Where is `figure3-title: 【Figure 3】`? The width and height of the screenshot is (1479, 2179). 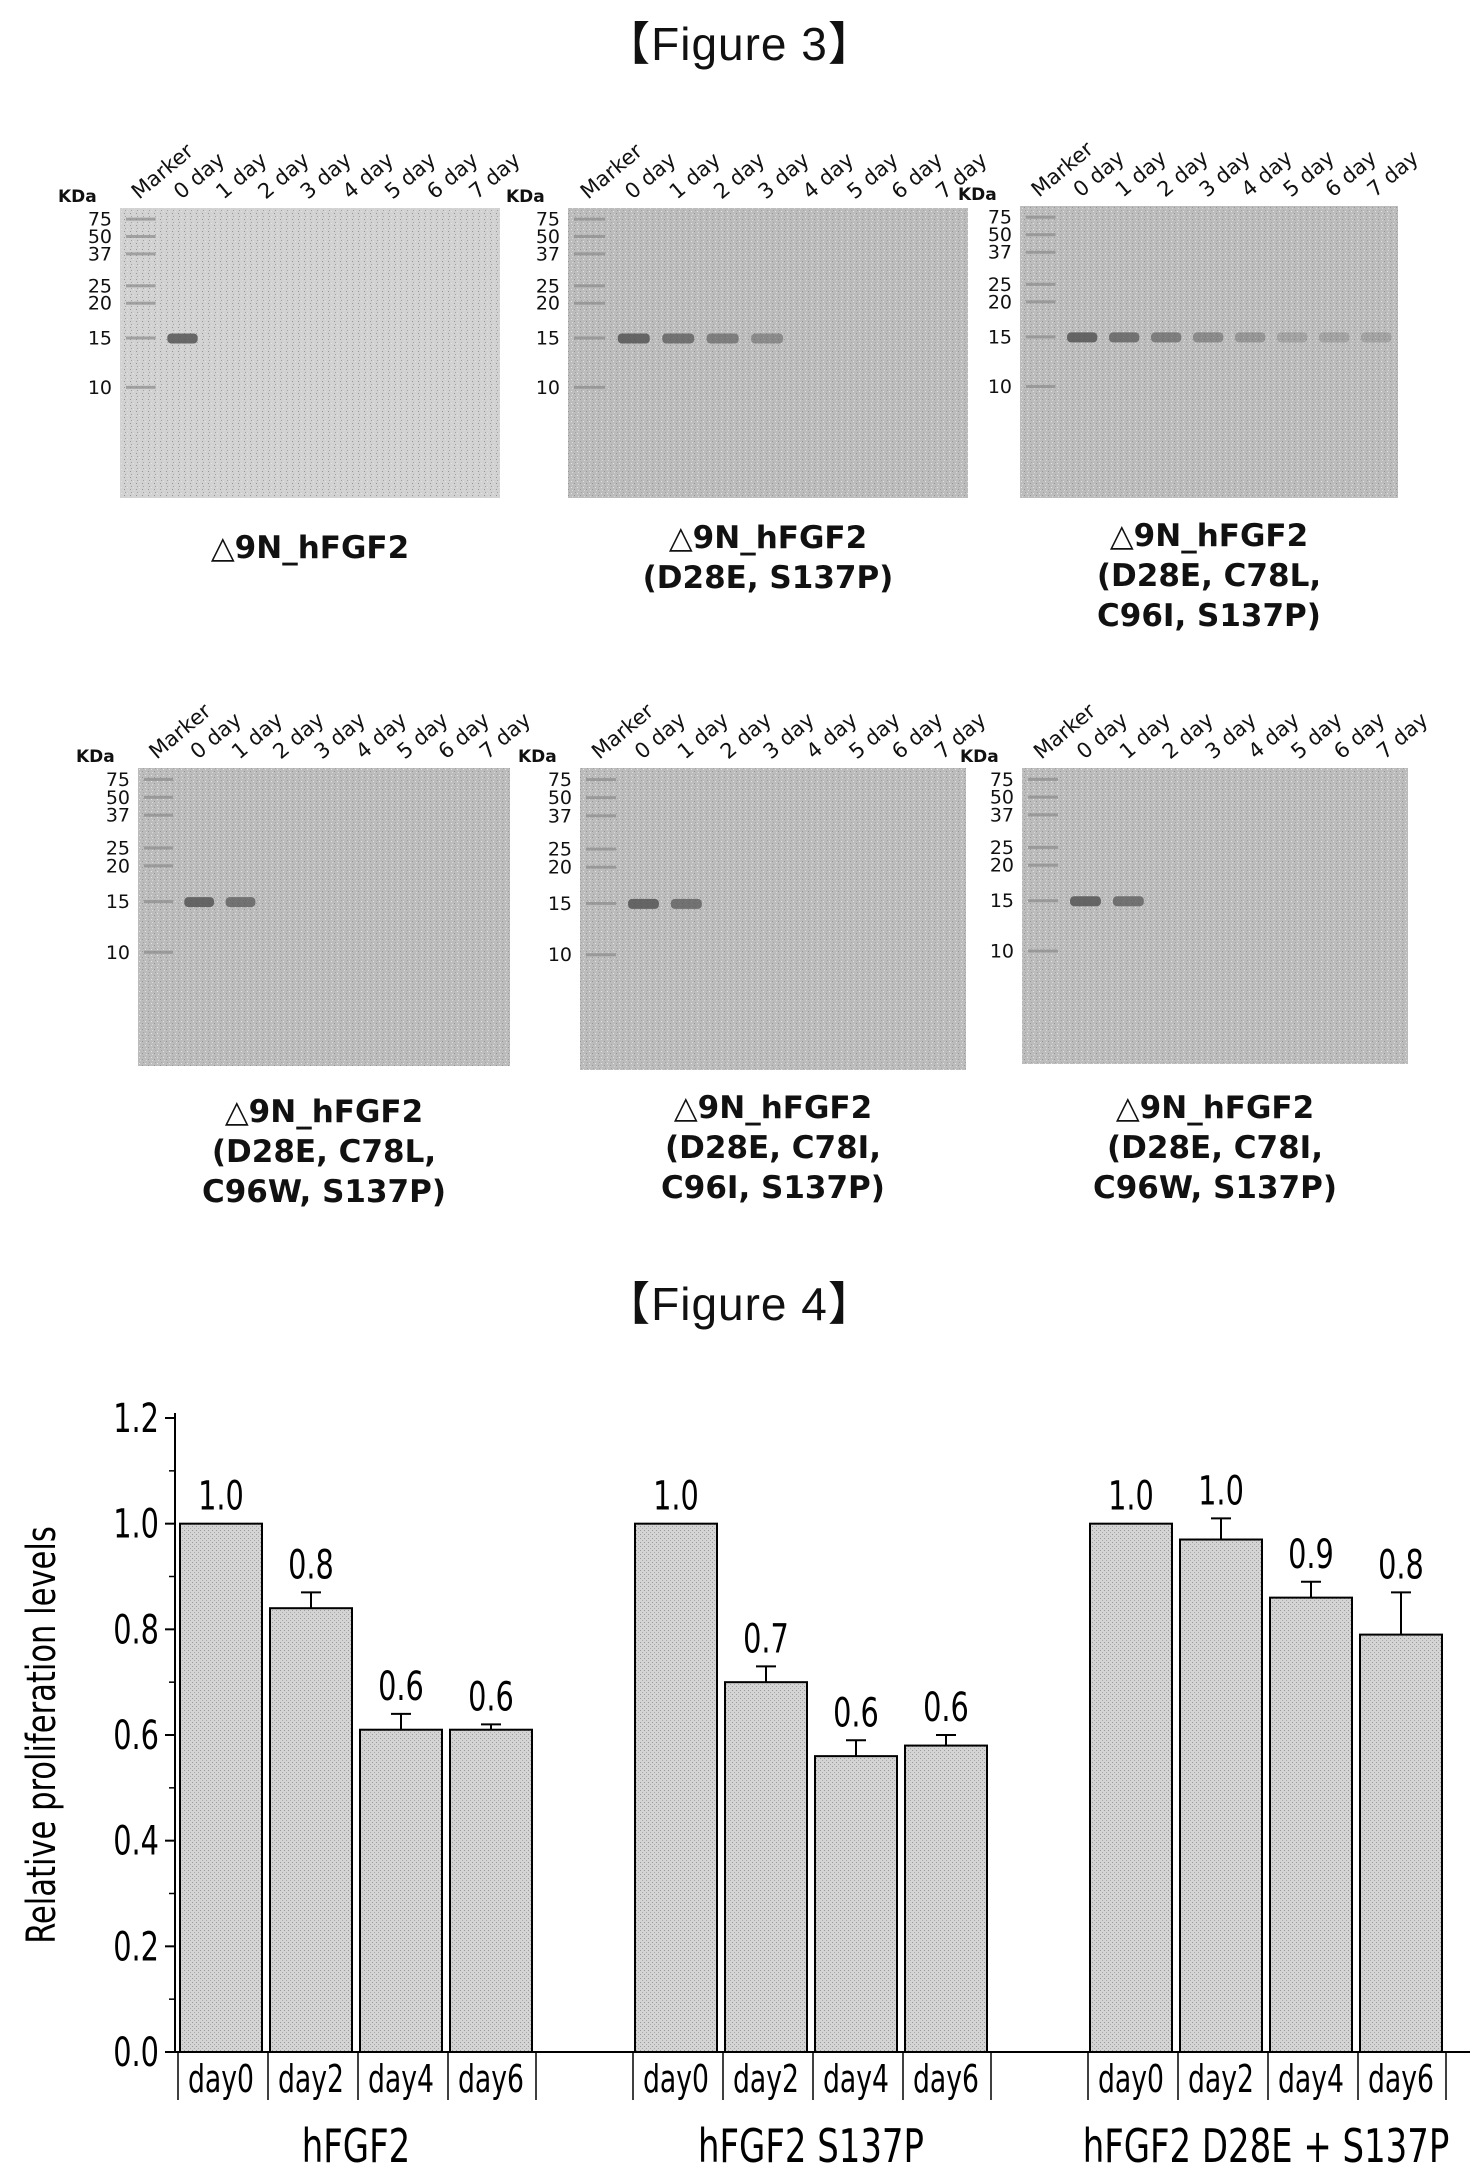
figure3-title: 【Figure 3】 is located at coordinates (739, 44).